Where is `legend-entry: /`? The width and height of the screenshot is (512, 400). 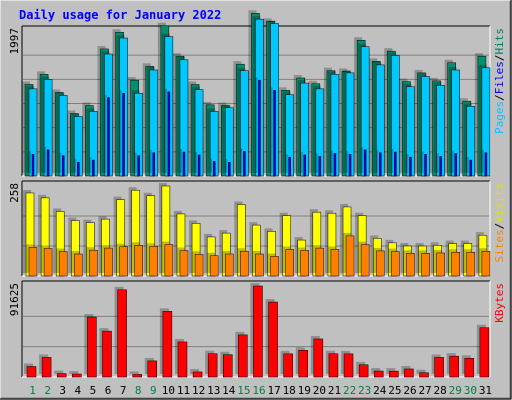
legend-entry: / is located at coordinates (499, 97).